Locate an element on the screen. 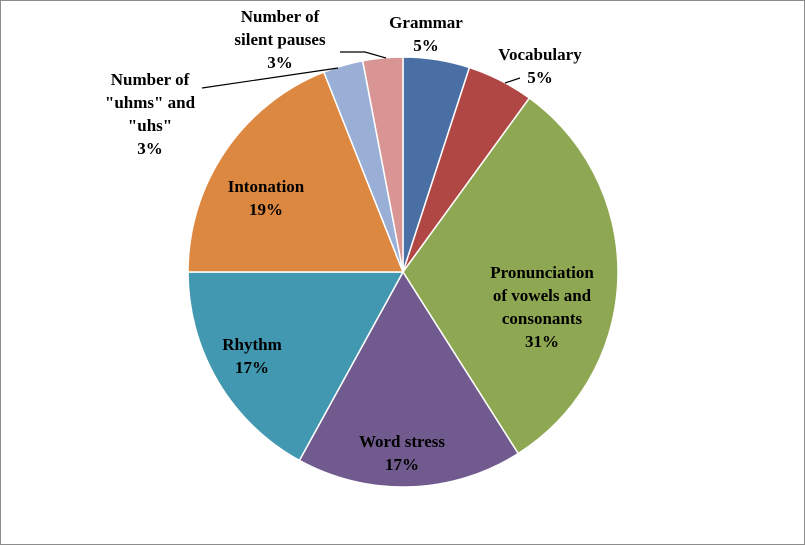  data-label-category: silent pauses is located at coordinates (280, 39).